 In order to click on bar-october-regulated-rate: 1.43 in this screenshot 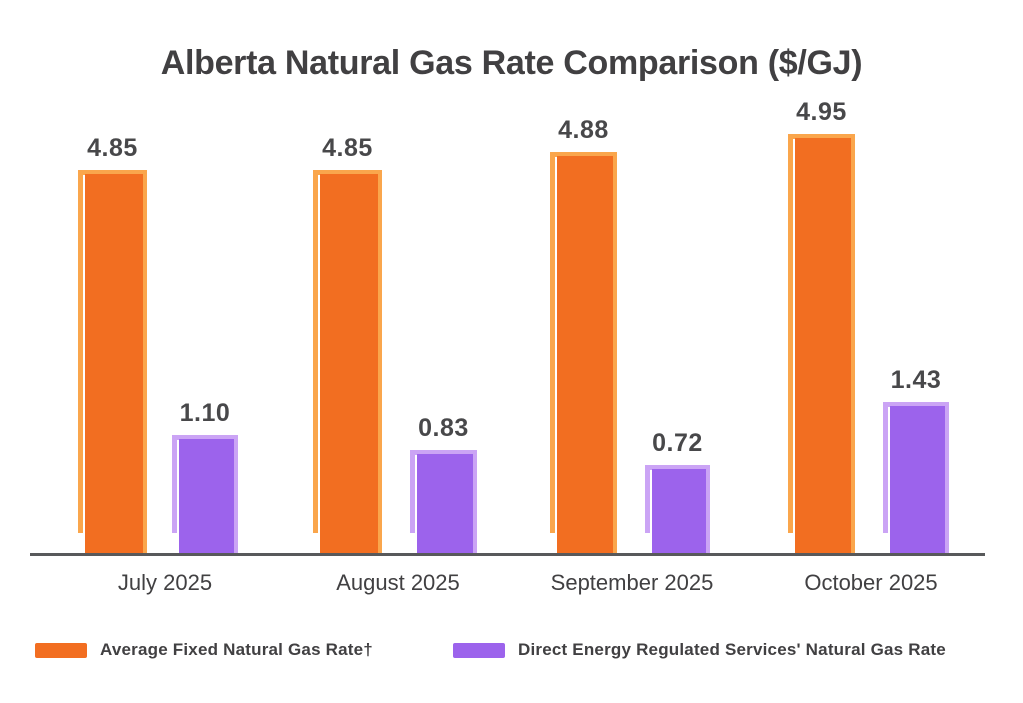, I will do `click(916, 460)`.